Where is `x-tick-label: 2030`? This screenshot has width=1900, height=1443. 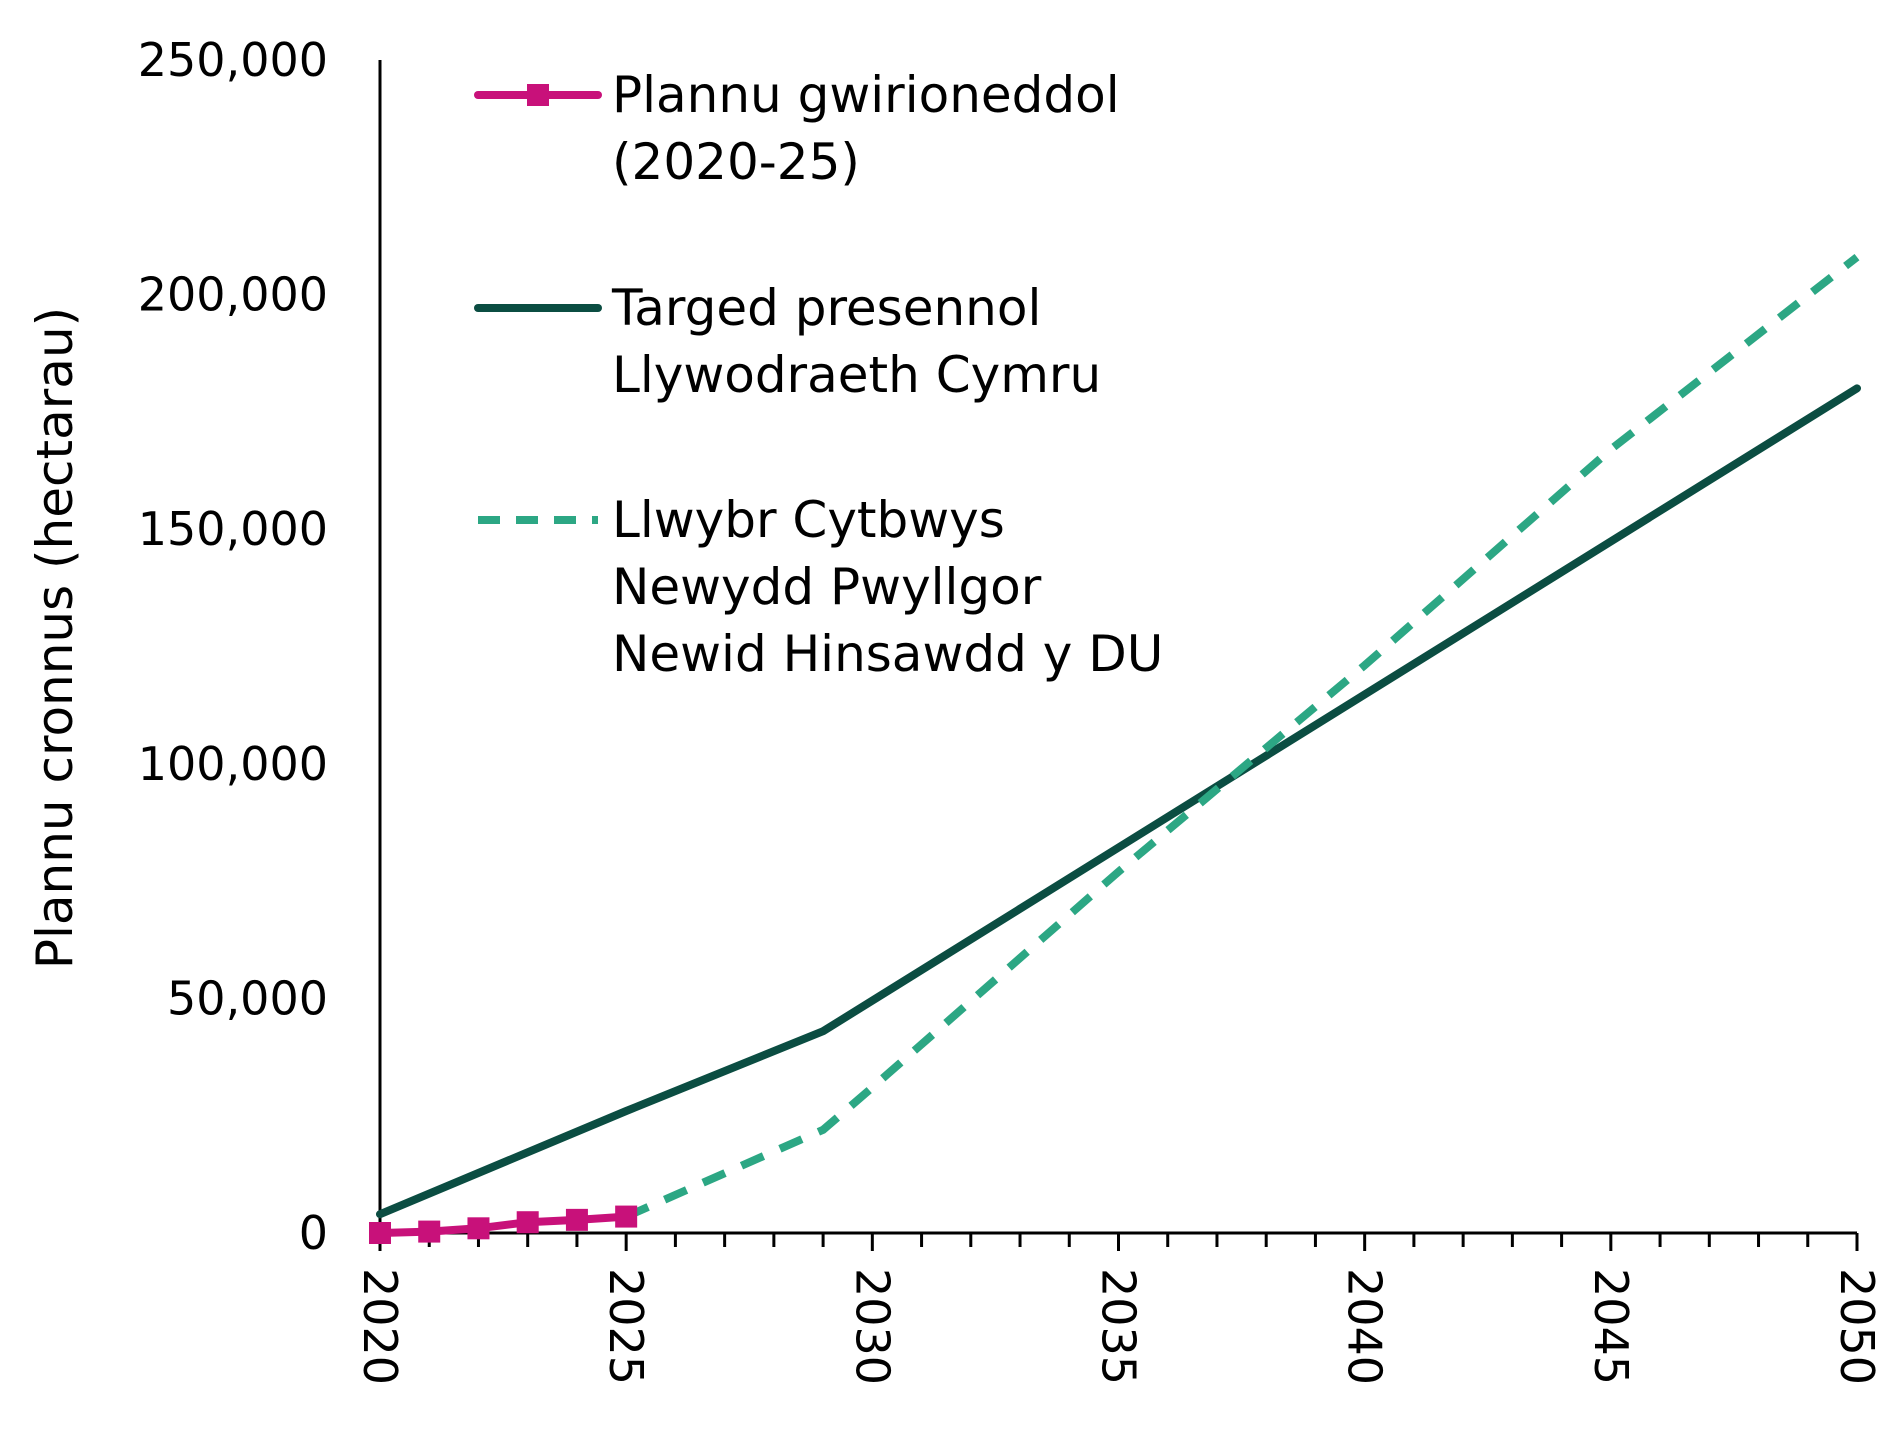
x-tick-label: 2030 is located at coordinates (872, 1326).